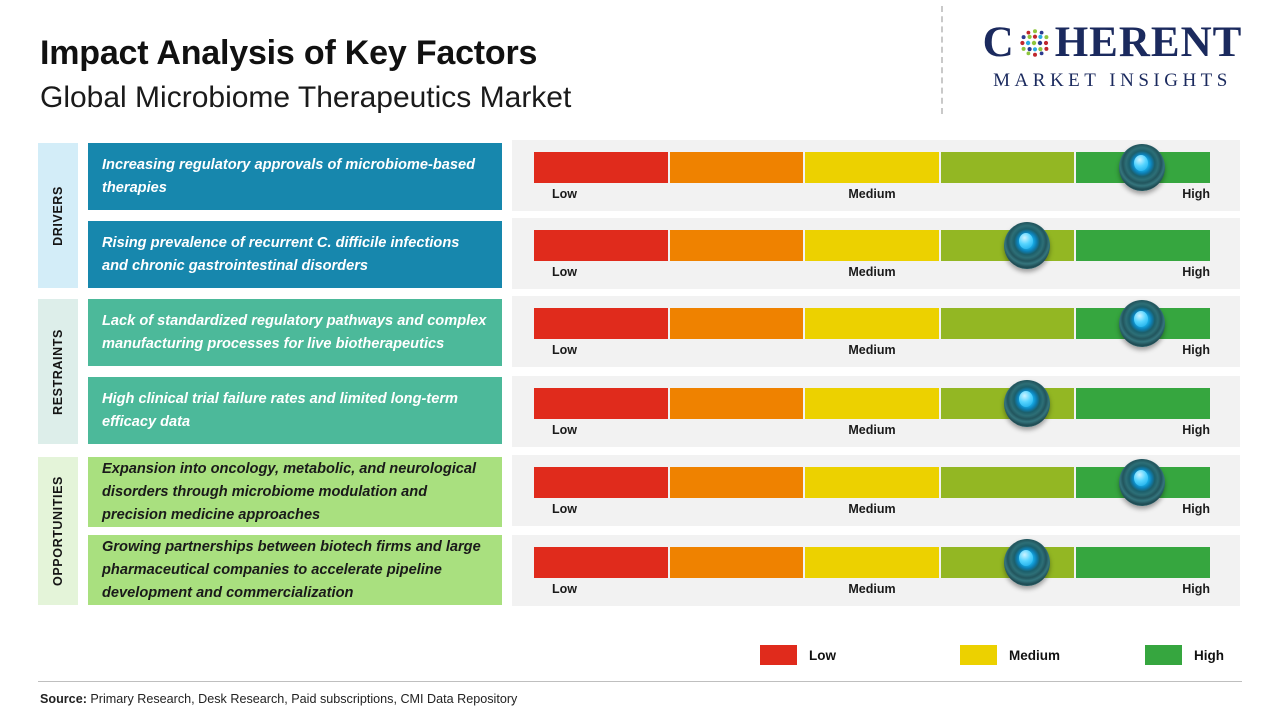 Image resolution: width=1280 pixels, height=720 pixels. What do you see at coordinates (306, 97) in the screenshot?
I see `page-subtitle: Global Microbiome Therapeutics Market` at bounding box center [306, 97].